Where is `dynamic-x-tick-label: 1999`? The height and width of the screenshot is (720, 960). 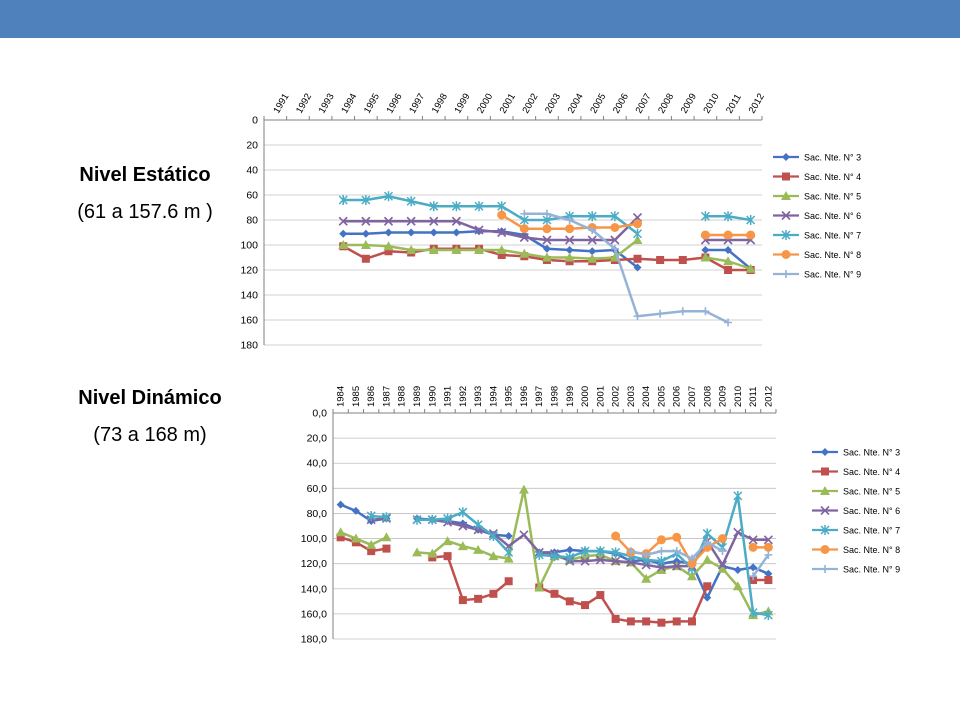 dynamic-x-tick-label: 1999 is located at coordinates (570, 396).